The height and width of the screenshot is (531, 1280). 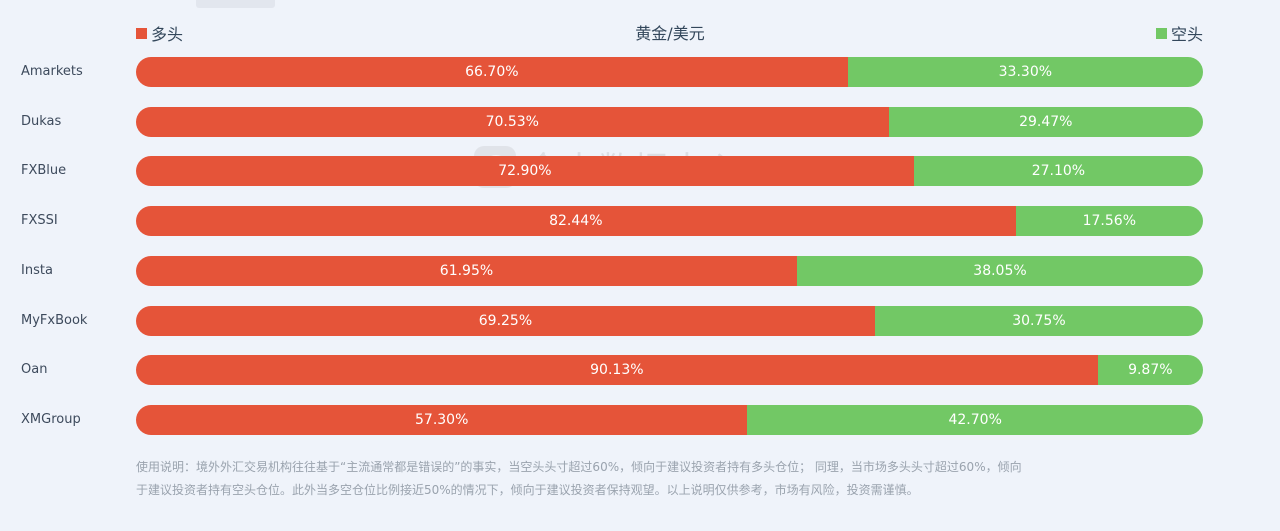 I want to click on chart-title: 黄金/美元, so click(x=670, y=33).